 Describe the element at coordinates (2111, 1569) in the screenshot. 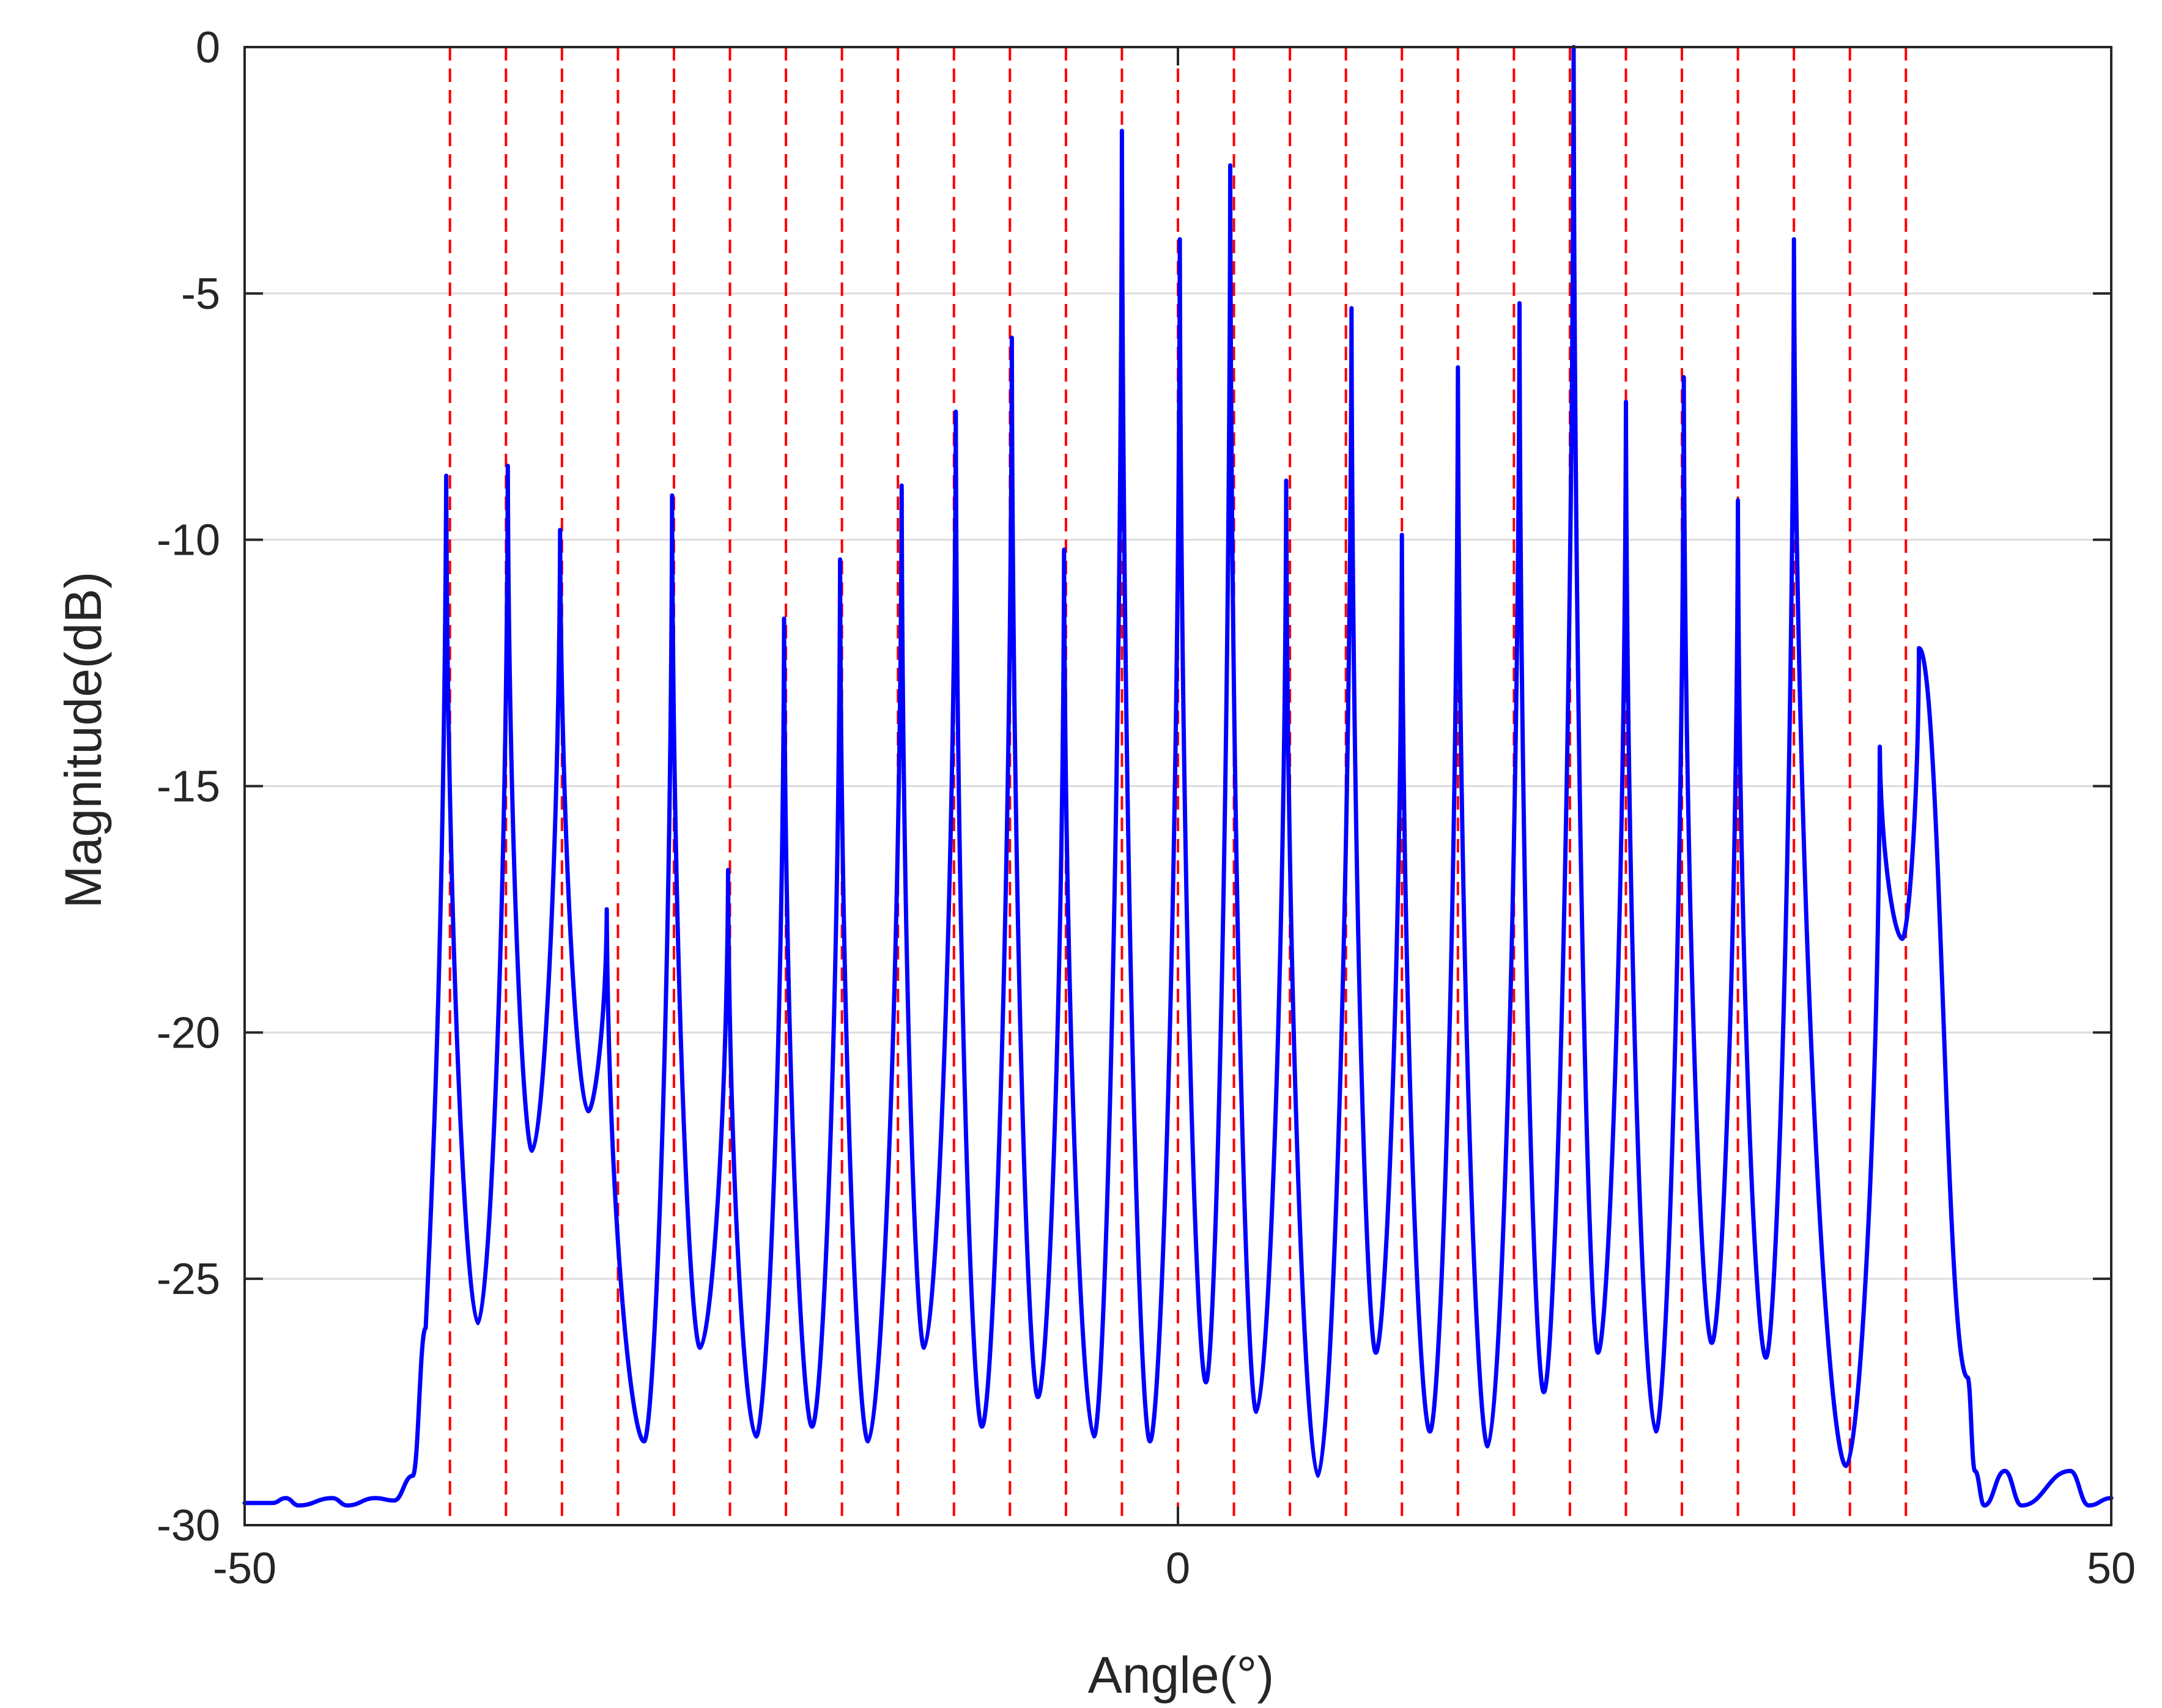

I see `x-tick-label: 50` at that location.